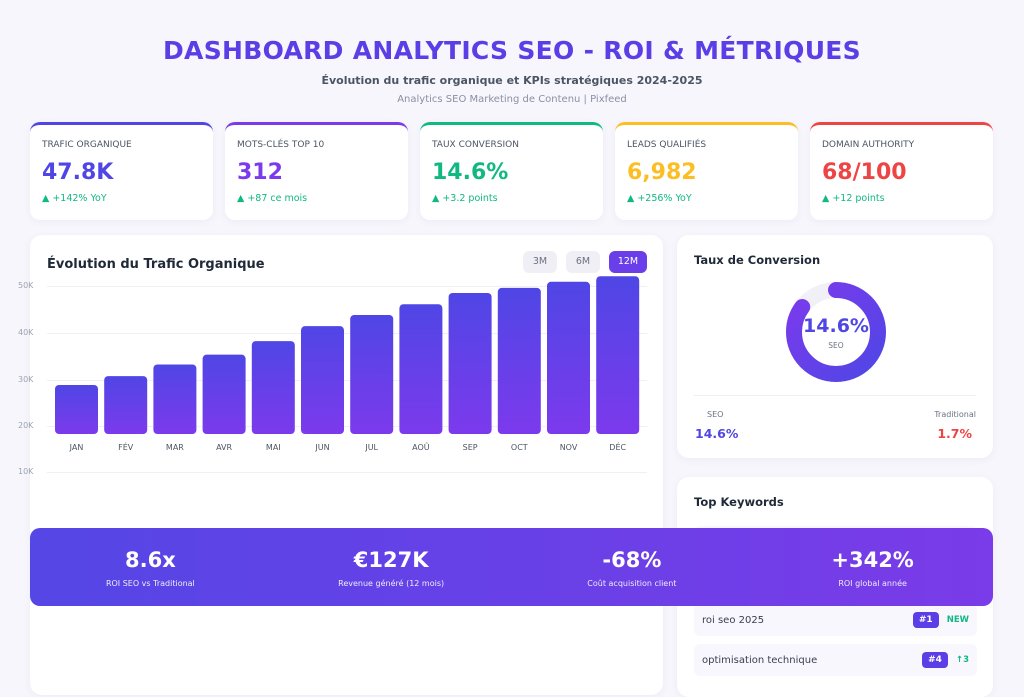 This screenshot has width=1024, height=697. I want to click on range-12m-button: 12M, so click(628, 262).